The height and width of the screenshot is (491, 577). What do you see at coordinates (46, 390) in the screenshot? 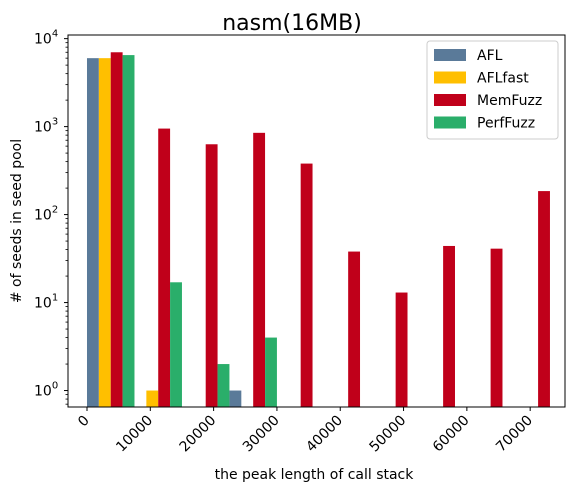
I see `y-tick-label: 10⁰` at bounding box center [46, 390].